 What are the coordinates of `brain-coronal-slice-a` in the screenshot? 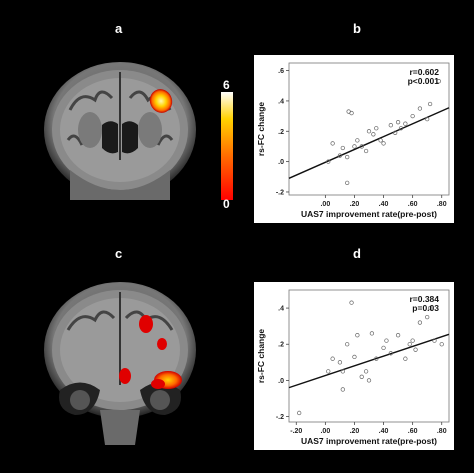 It's located at (120, 131).